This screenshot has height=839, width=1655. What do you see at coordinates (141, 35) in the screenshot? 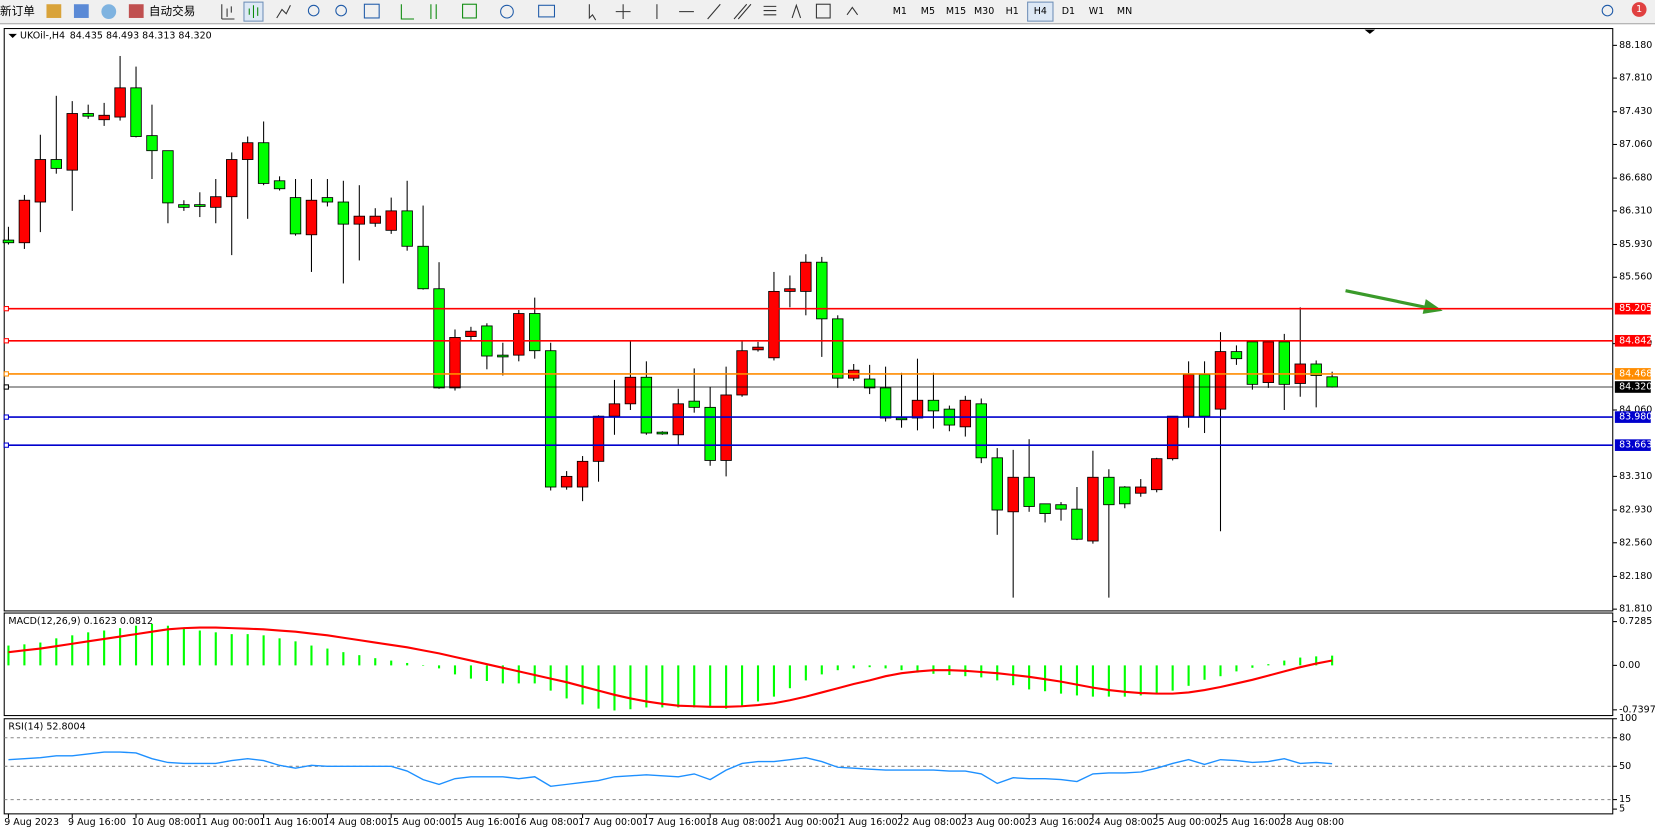
I see `ohlc-header: 84.435 84.493 84.313 84.320` at bounding box center [141, 35].